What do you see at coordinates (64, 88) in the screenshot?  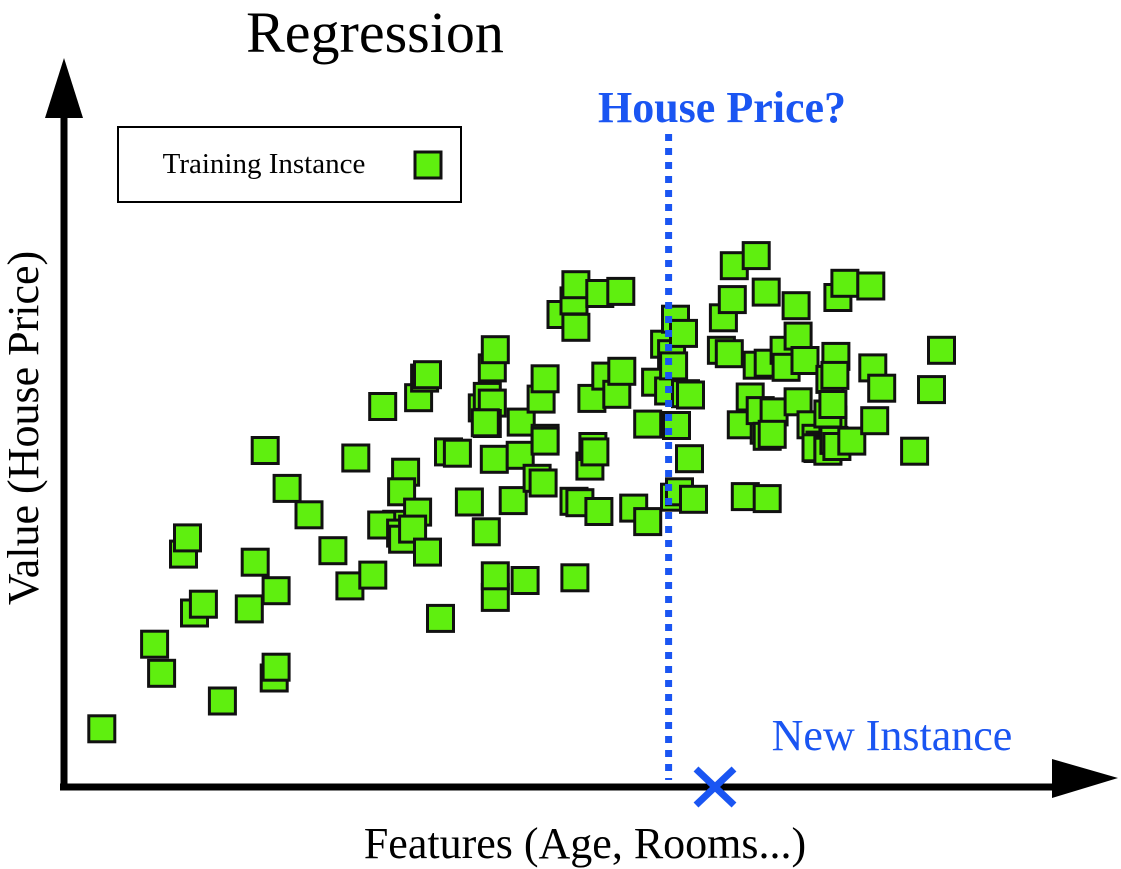 I see `y-axis-arrow` at bounding box center [64, 88].